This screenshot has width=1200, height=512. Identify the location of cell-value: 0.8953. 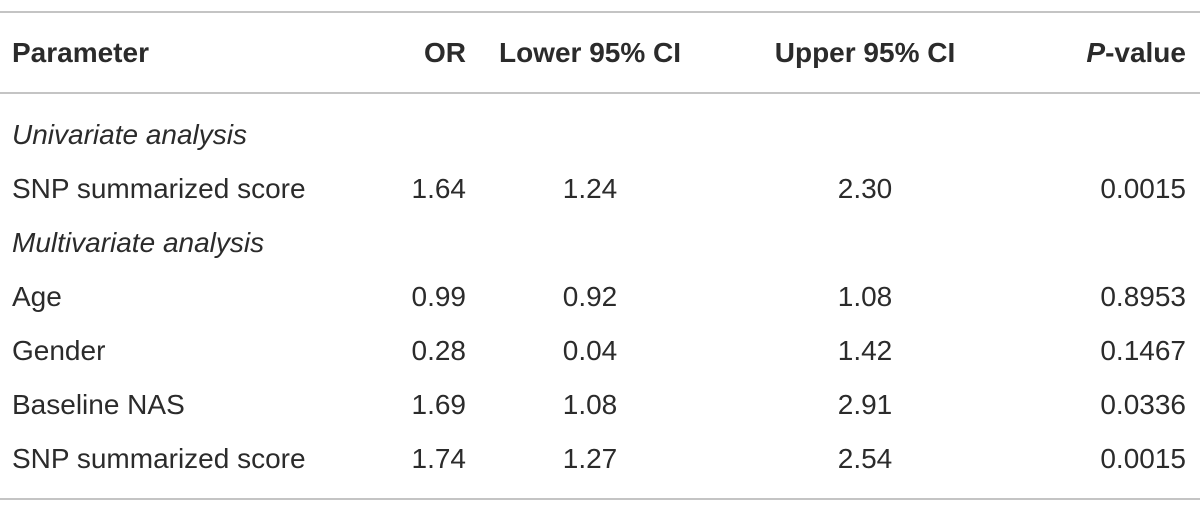
(1143, 296).